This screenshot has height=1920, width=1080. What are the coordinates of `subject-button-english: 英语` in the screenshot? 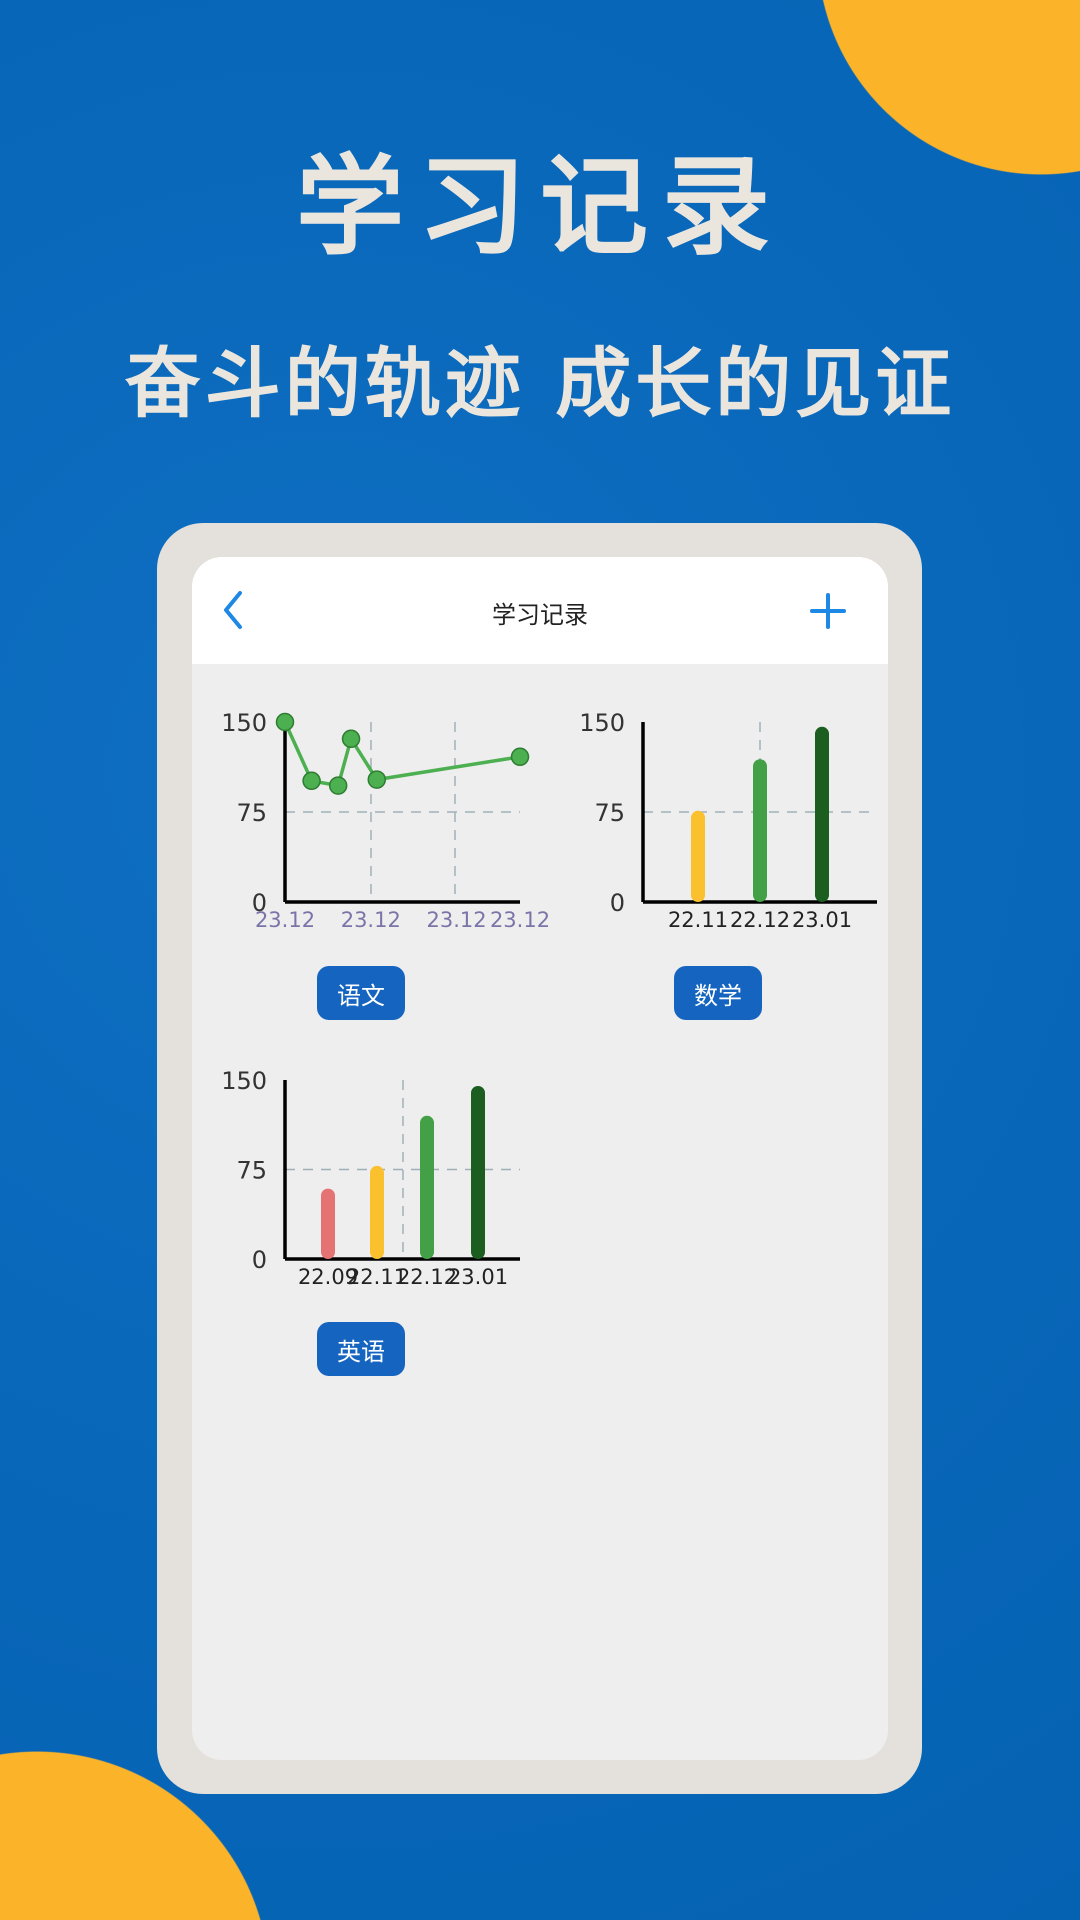 It's located at (361, 1349).